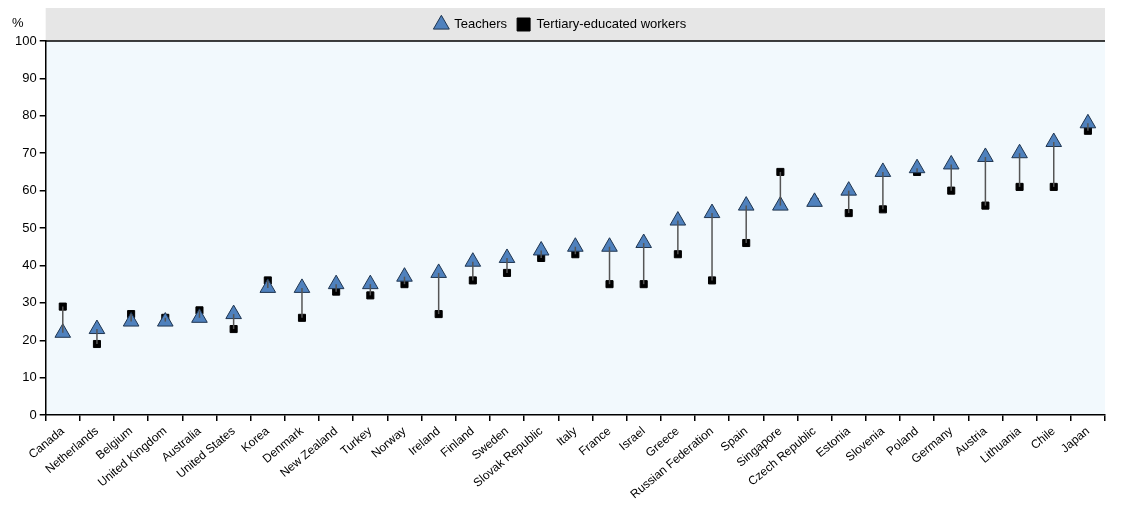 The width and height of the screenshot is (1123, 513). Describe the element at coordinates (611, 24) in the screenshot. I see `legend-label: Tertiary-educated workers` at that location.